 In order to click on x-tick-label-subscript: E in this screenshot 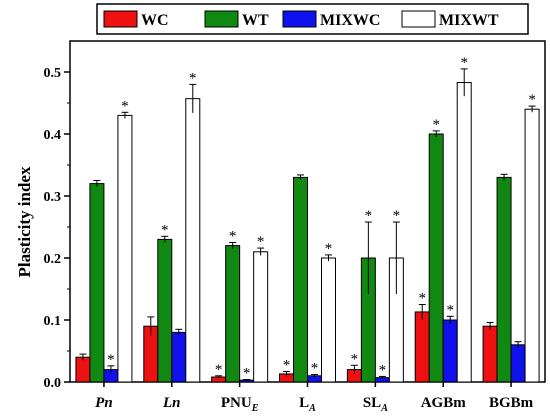, I will do `click(255, 408)`.